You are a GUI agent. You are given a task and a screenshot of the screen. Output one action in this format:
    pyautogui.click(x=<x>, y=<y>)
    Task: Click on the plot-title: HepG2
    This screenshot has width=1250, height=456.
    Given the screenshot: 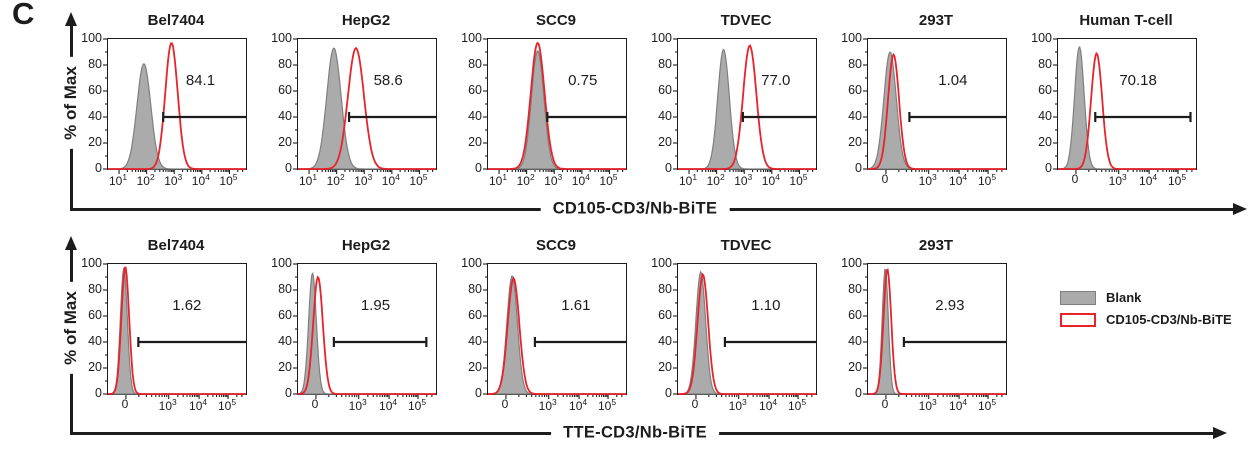 What is the action you would take?
    pyautogui.click(x=366, y=20)
    